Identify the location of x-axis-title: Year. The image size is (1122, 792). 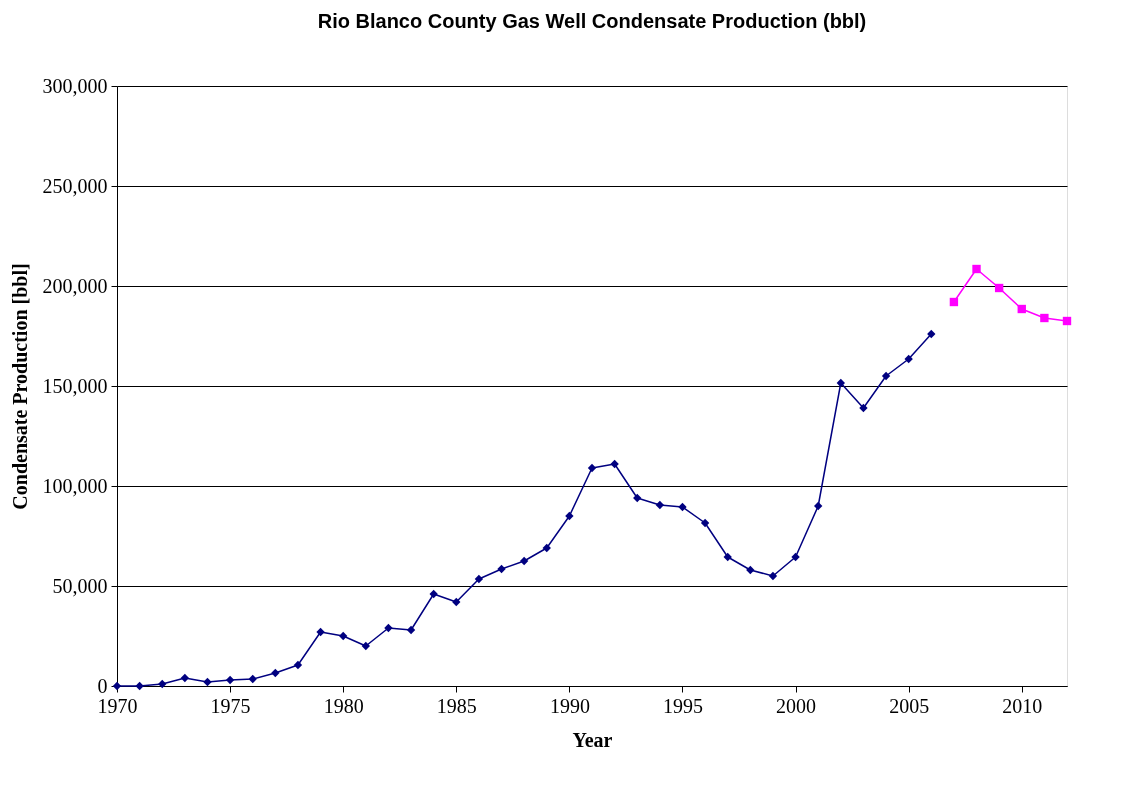
(592, 739).